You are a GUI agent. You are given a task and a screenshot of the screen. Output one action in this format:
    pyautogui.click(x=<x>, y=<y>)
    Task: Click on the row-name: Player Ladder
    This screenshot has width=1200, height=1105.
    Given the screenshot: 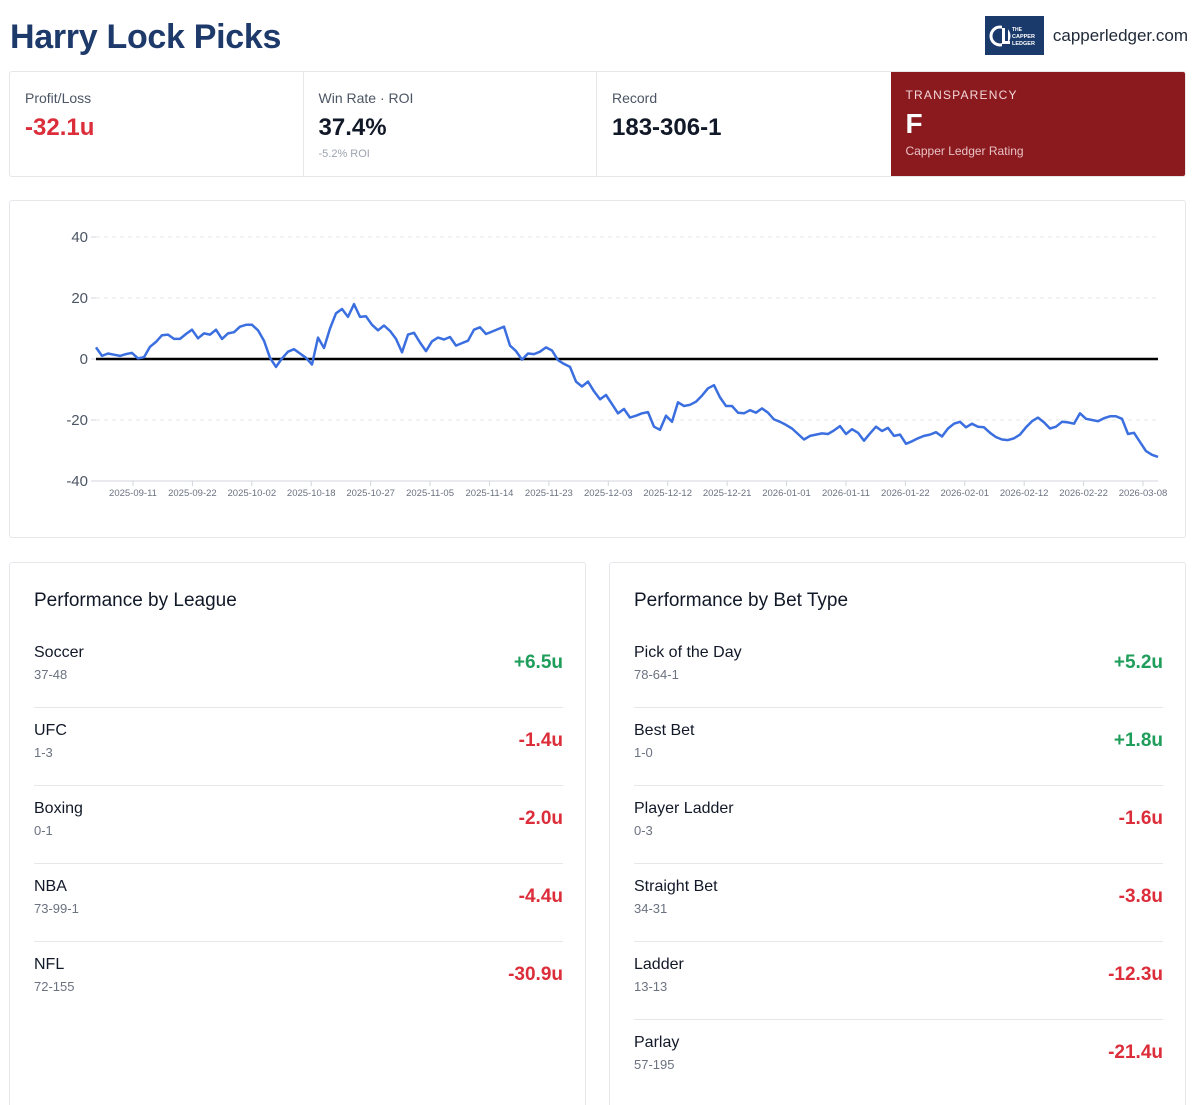 What is the action you would take?
    pyautogui.click(x=684, y=808)
    